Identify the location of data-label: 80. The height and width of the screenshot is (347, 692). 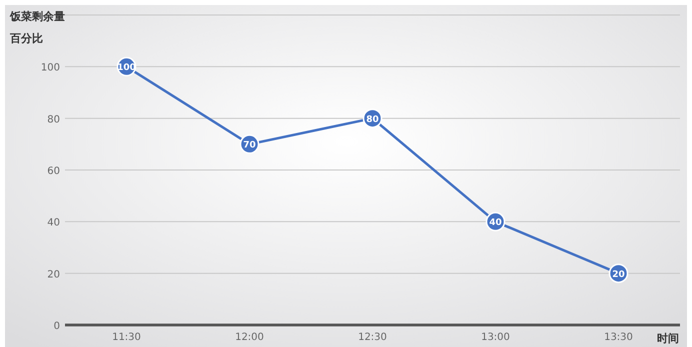
(372, 119).